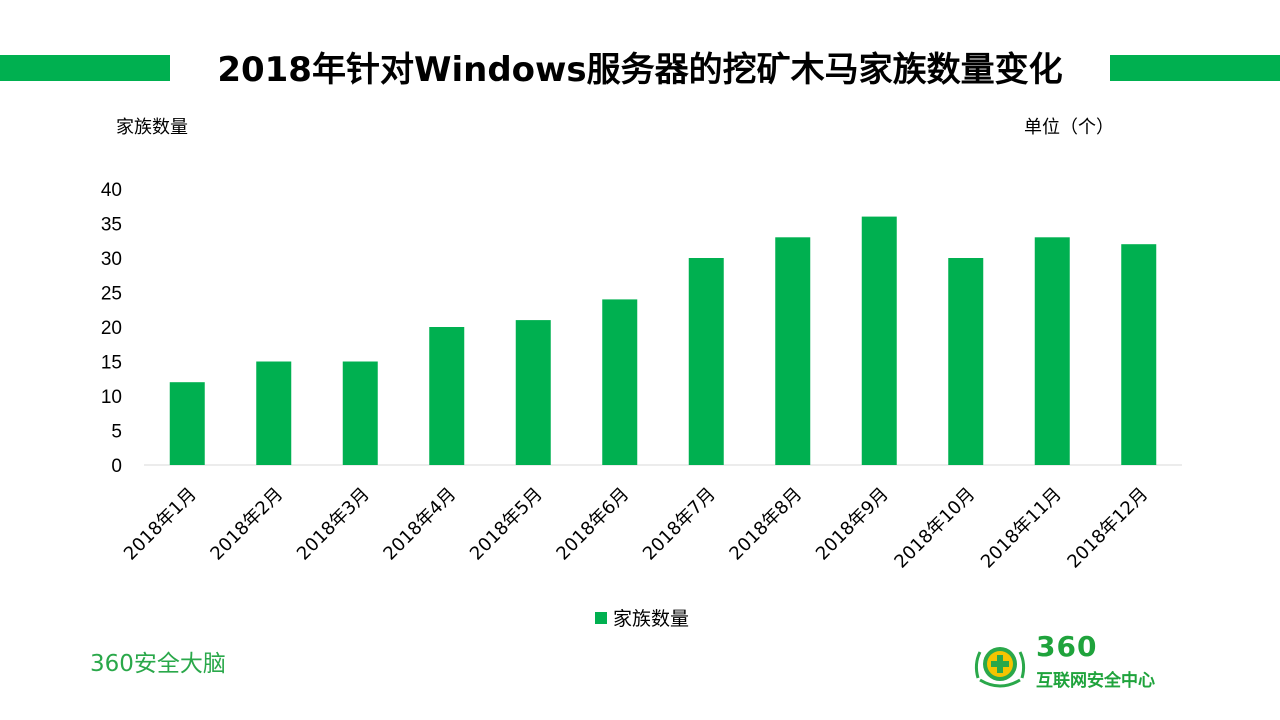 The image size is (1280, 720). What do you see at coordinates (679, 524) in the screenshot?
I see `x-tick-label: 2018年7月` at bounding box center [679, 524].